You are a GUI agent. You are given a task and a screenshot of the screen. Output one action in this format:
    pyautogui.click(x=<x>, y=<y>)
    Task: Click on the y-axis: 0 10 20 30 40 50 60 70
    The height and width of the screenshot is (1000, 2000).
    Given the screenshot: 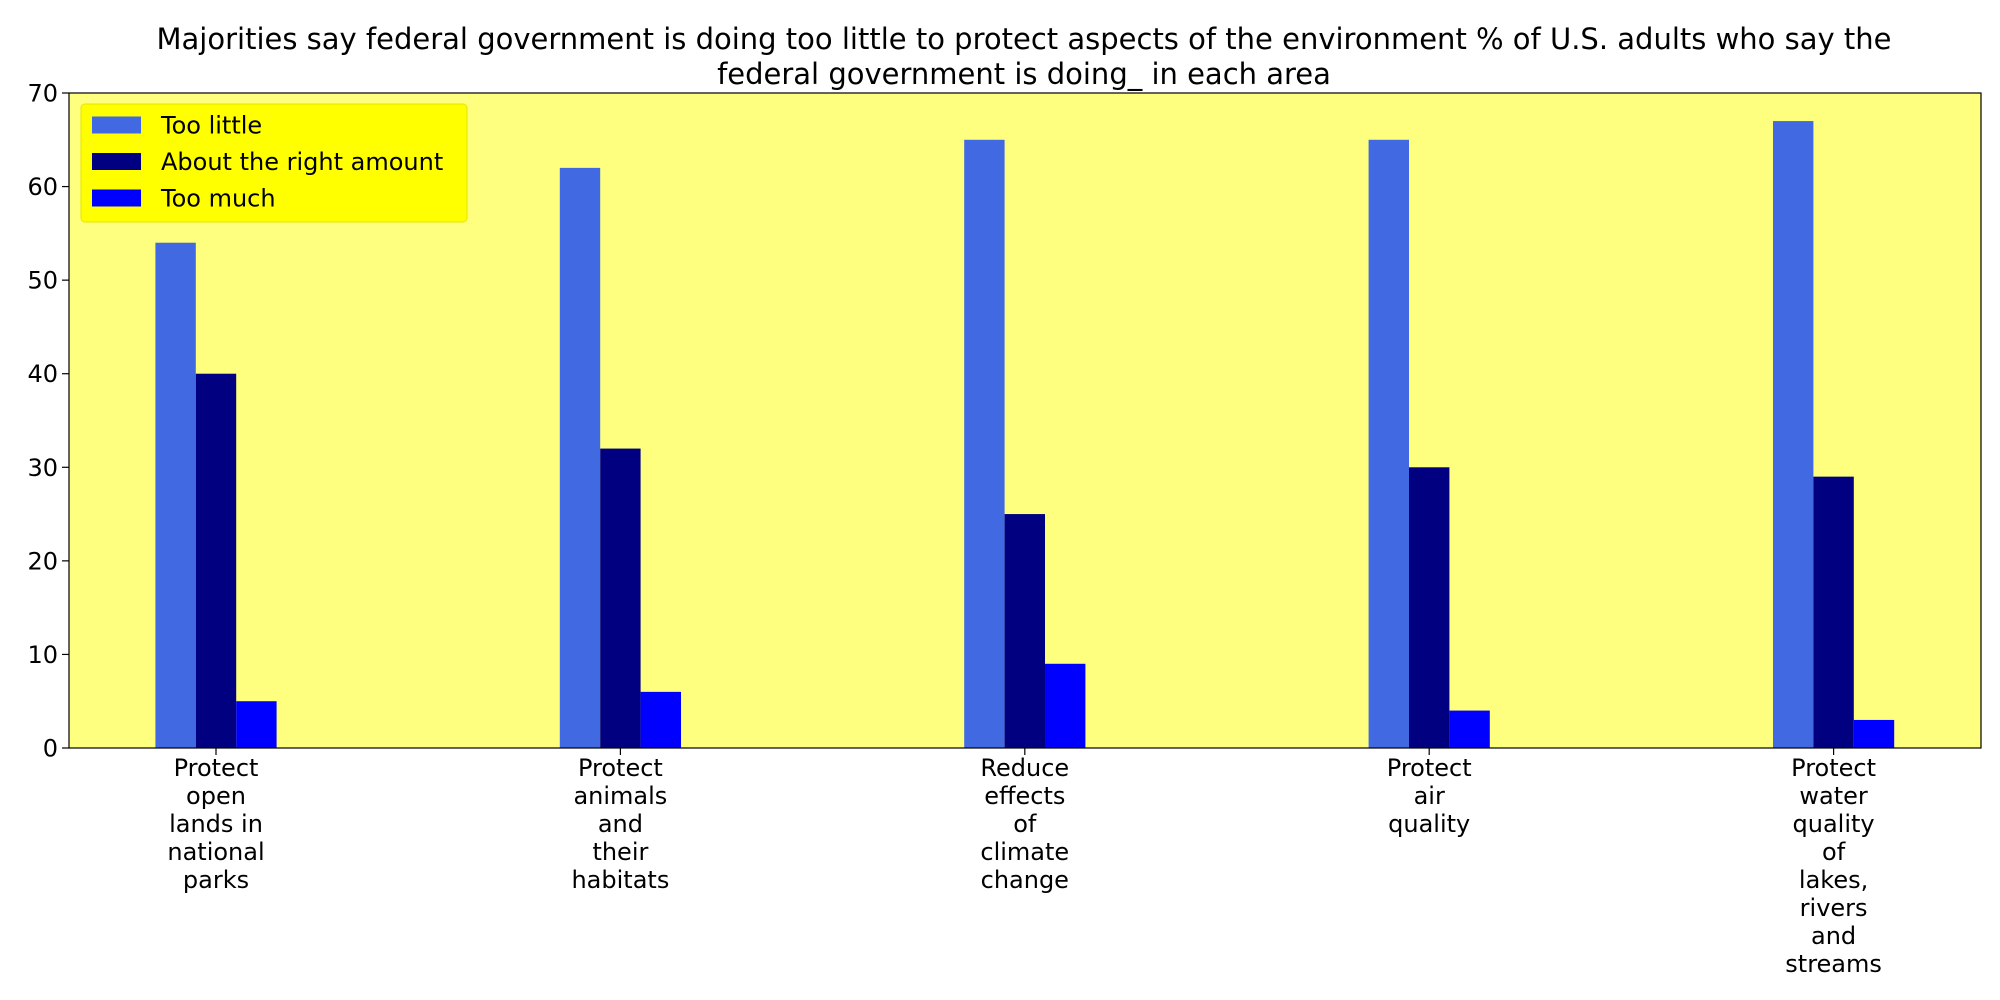 What is the action you would take?
    pyautogui.click(x=48, y=421)
    